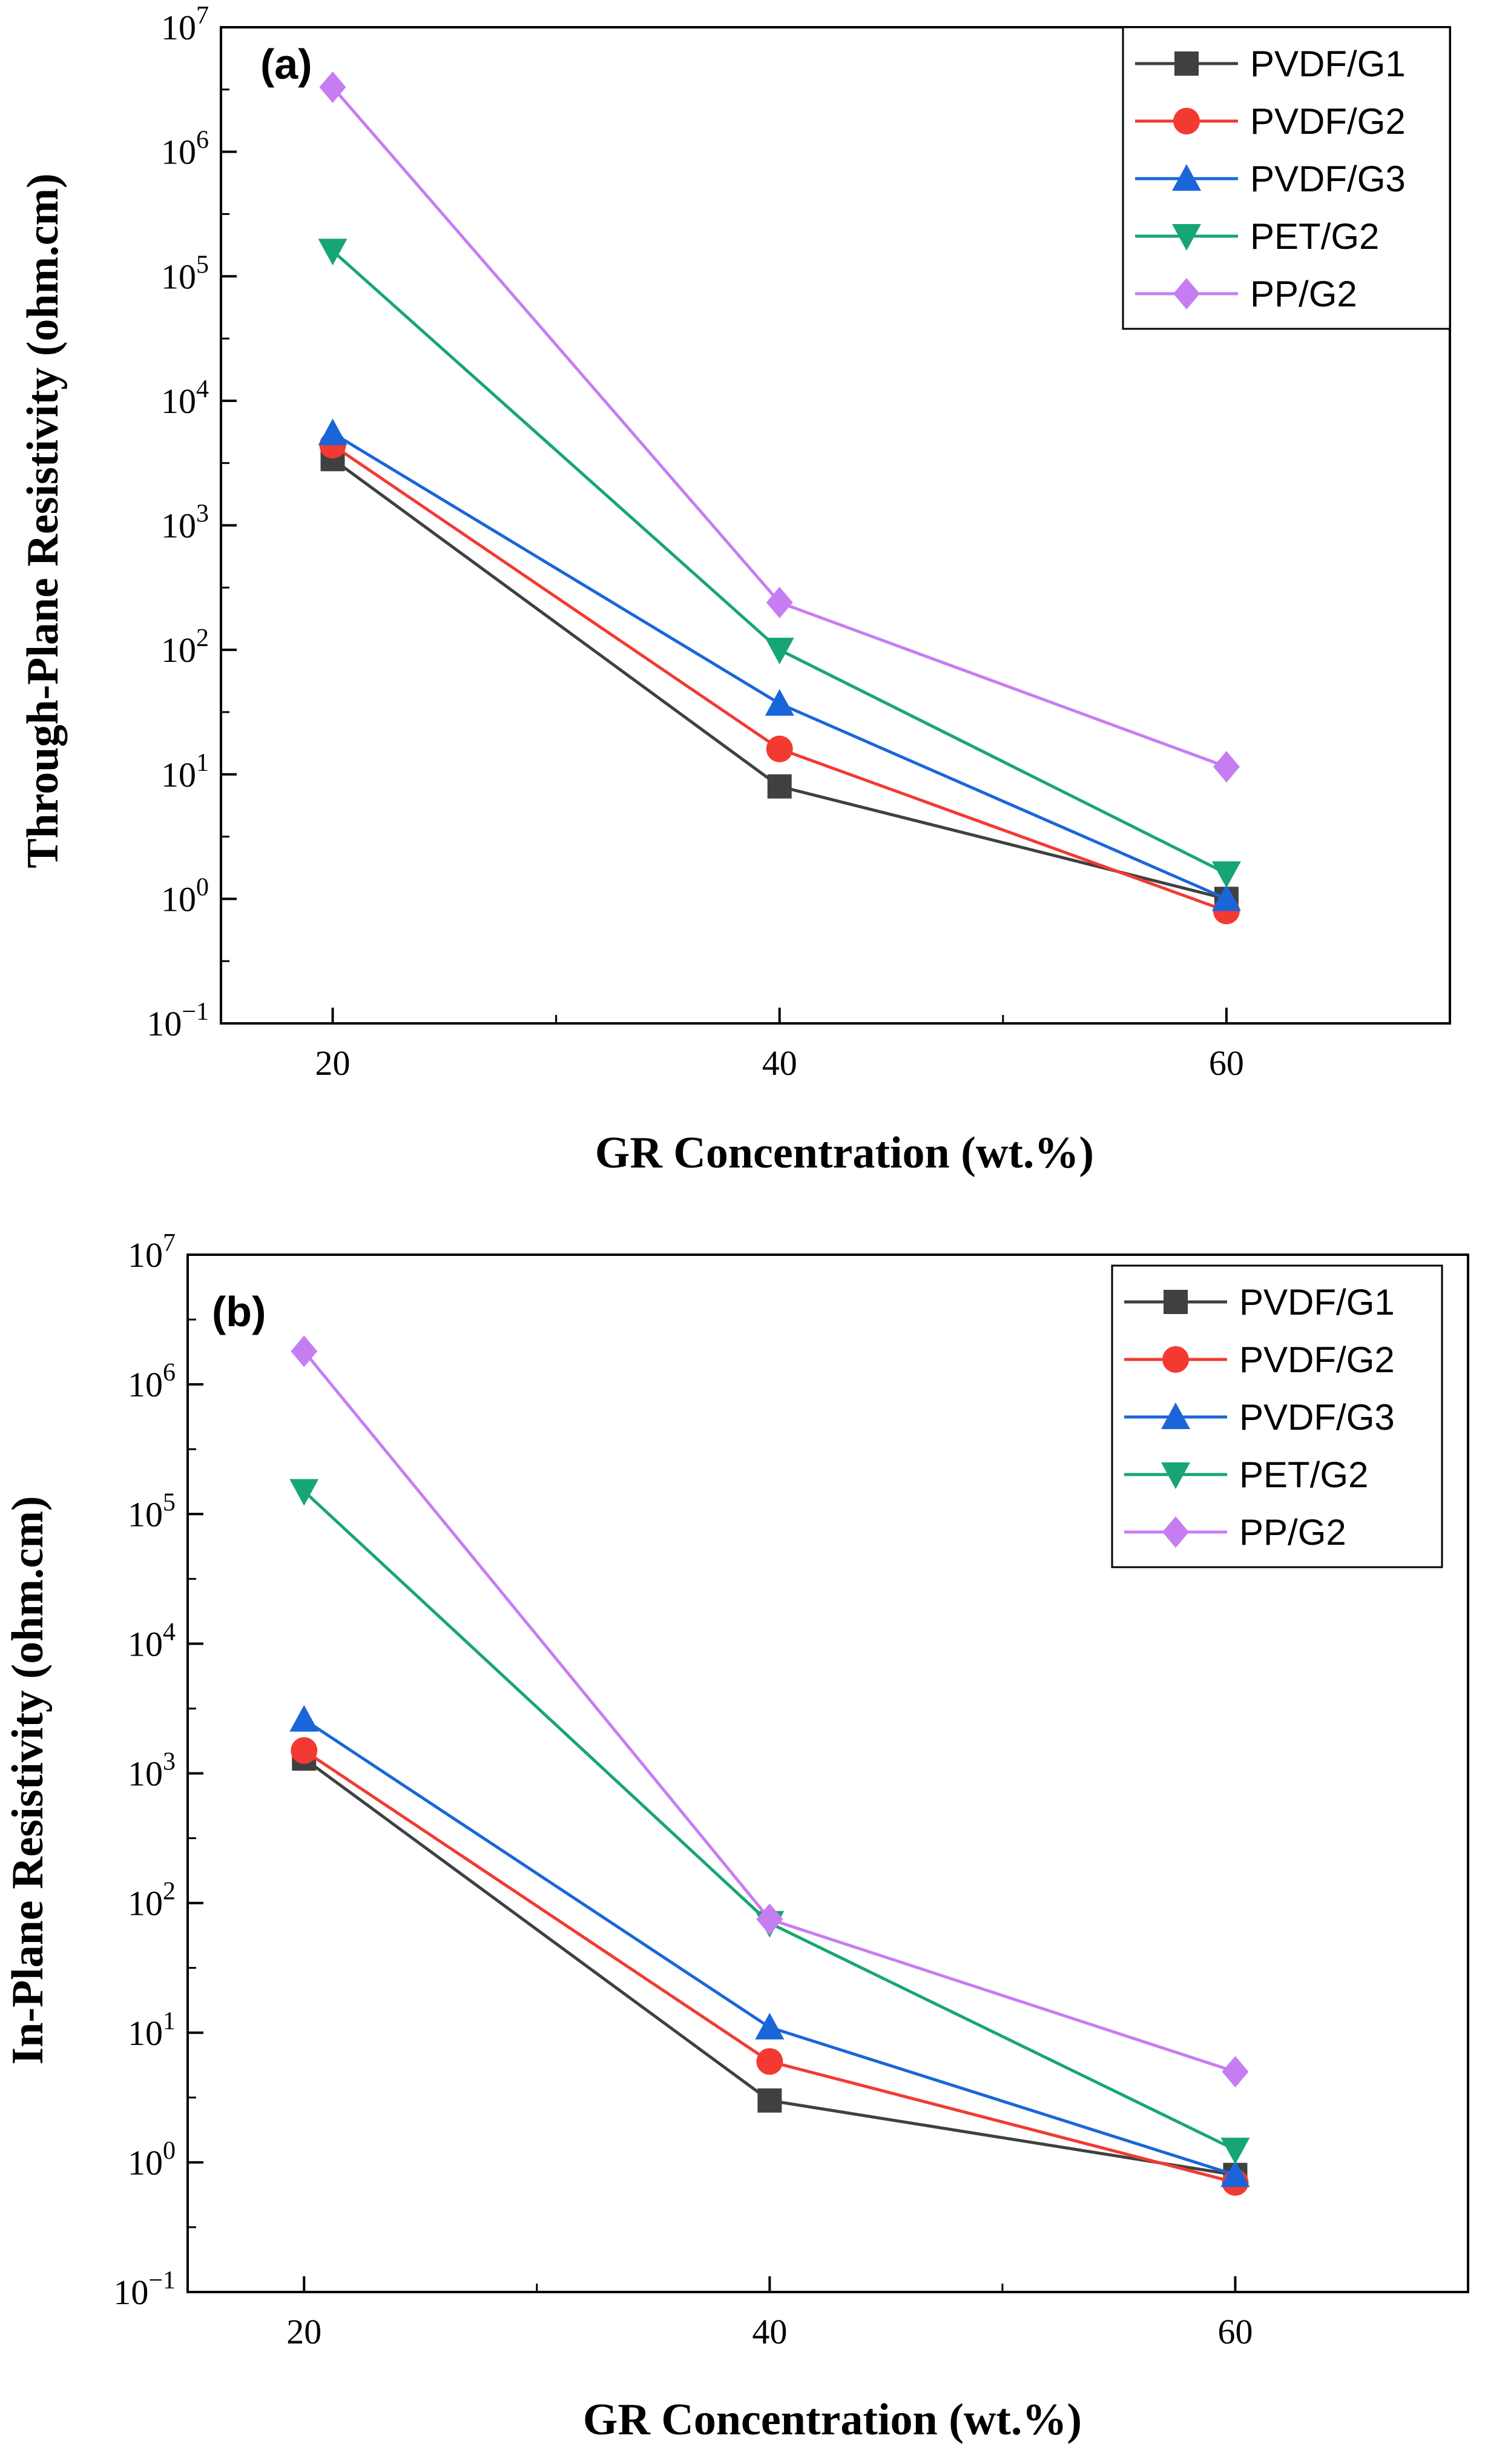 The image size is (1485, 2464). What do you see at coordinates (286, 64) in the screenshot?
I see `panel-label: (a)` at bounding box center [286, 64].